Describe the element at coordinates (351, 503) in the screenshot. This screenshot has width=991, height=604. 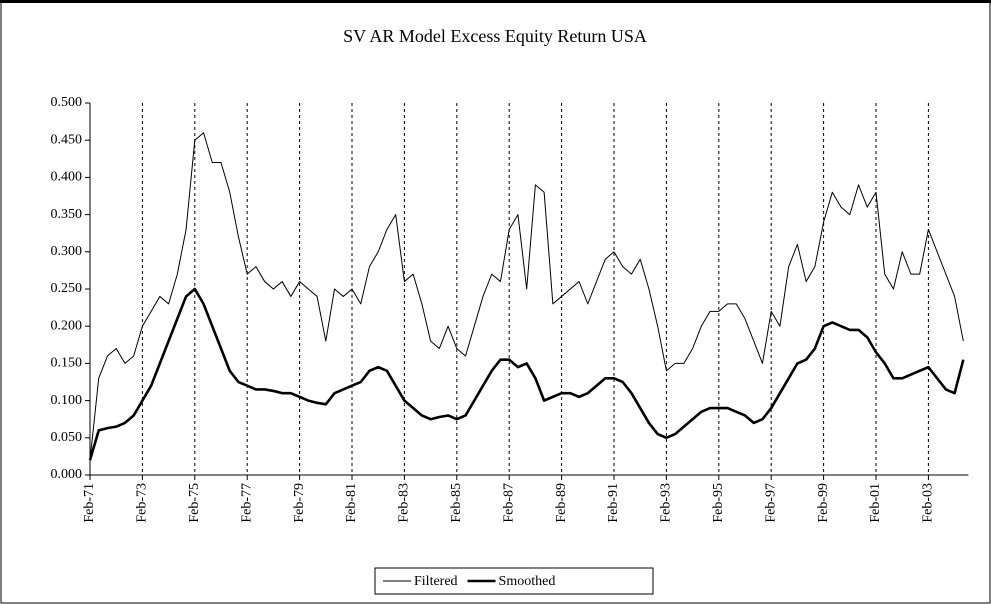
I see `x-tick-label: Feb-81` at that location.